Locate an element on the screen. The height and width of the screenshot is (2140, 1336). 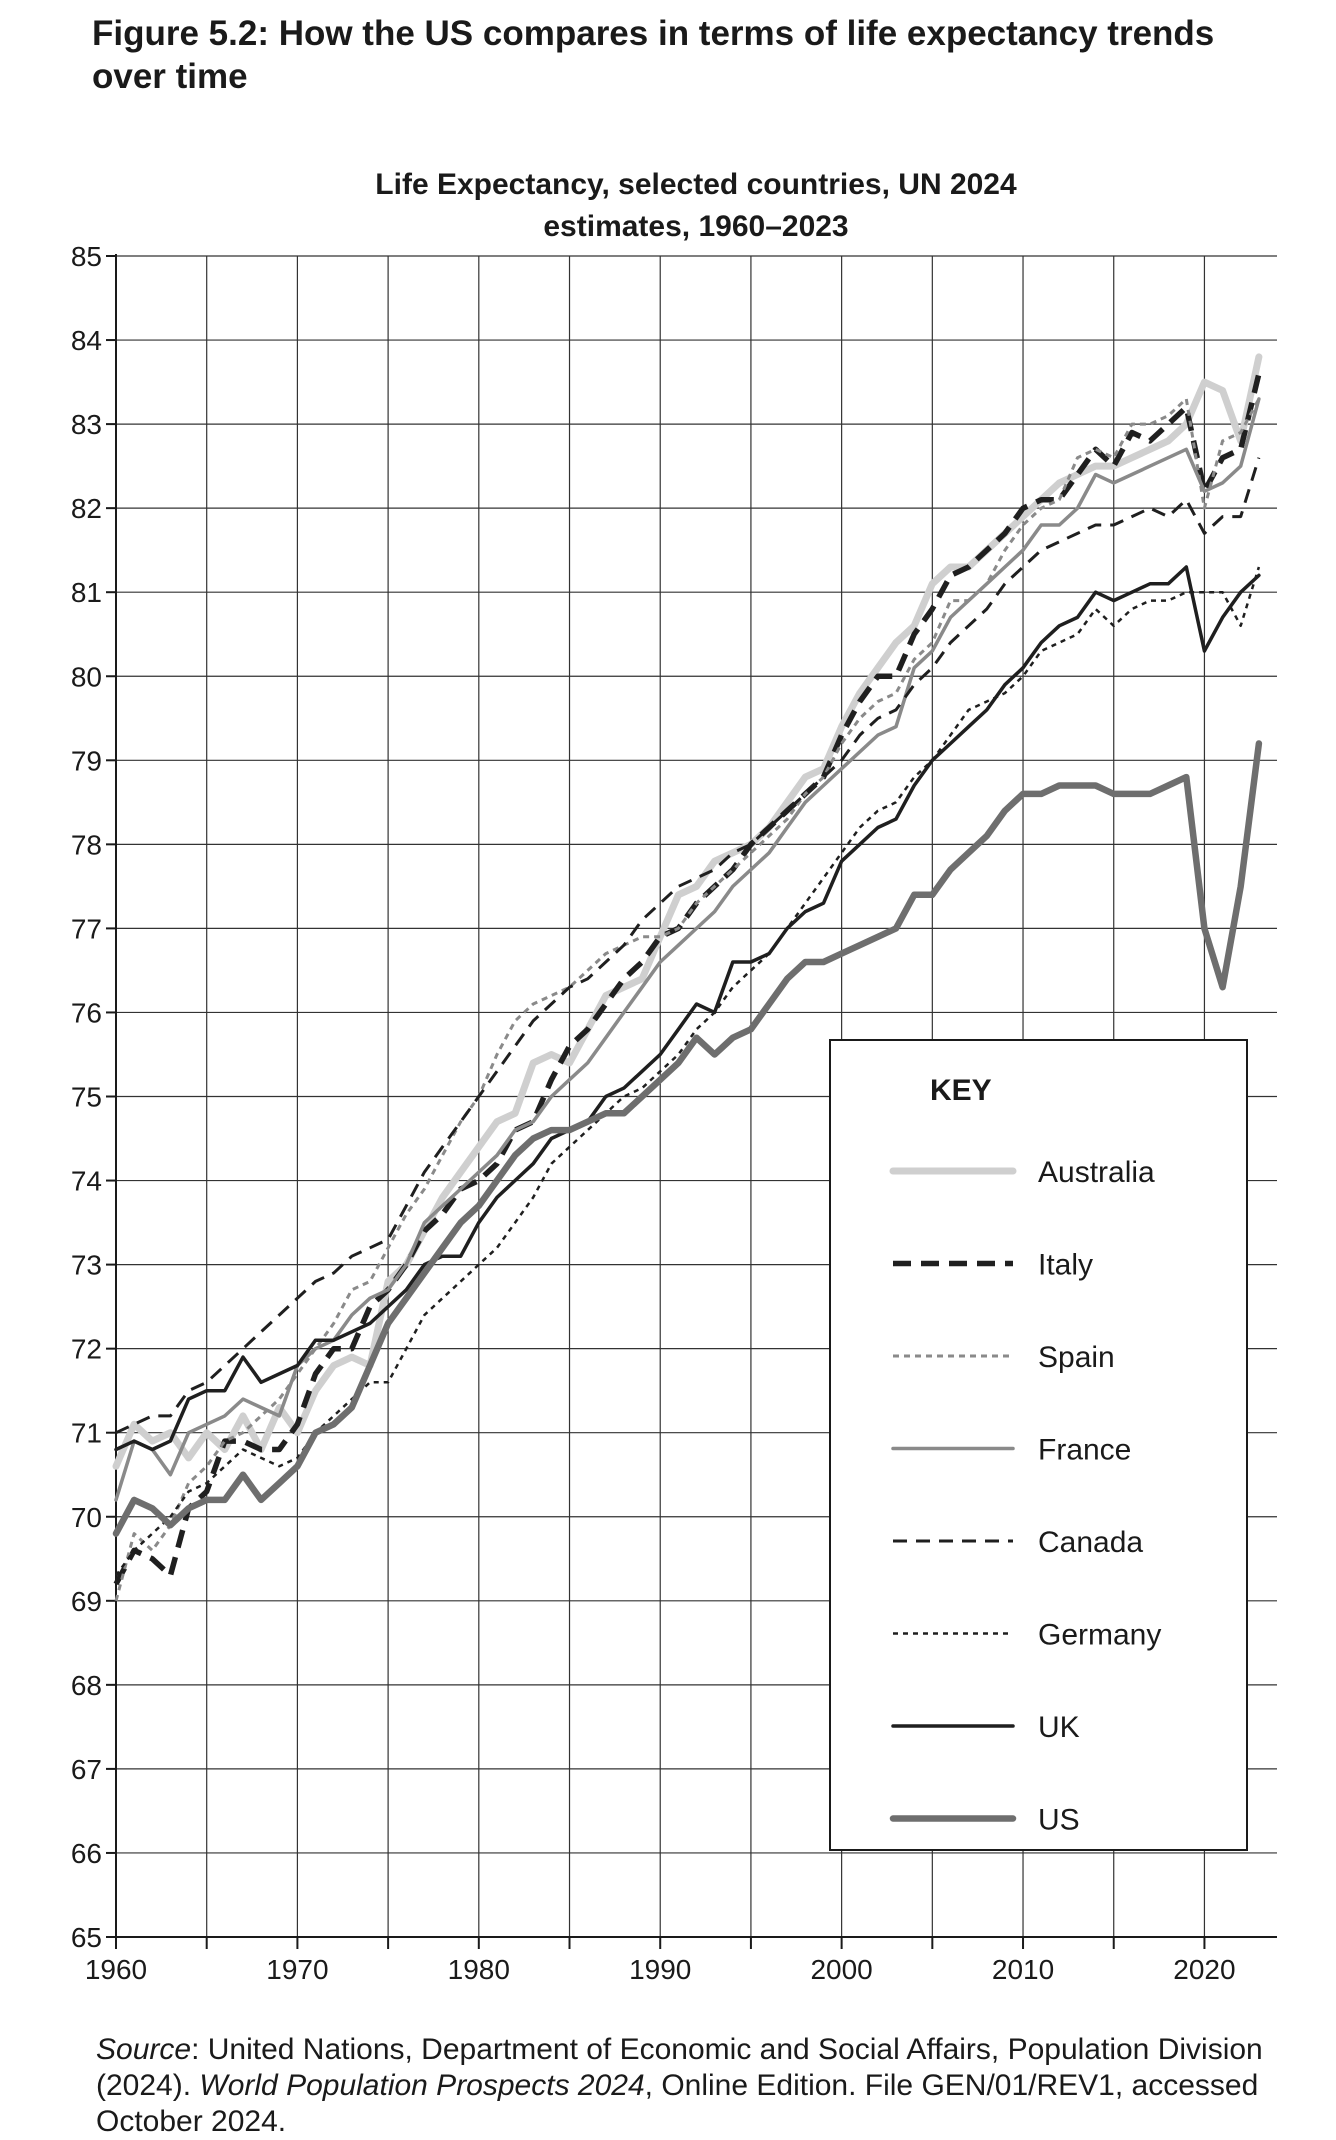
legend-label-spain: Spain is located at coordinates (1076, 1357).